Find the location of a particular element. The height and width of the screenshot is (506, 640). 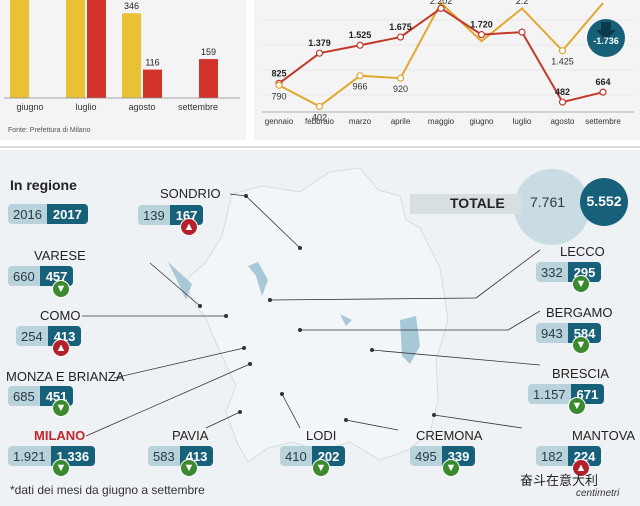

province-name-lodi: LODI is located at coordinates (321, 435).